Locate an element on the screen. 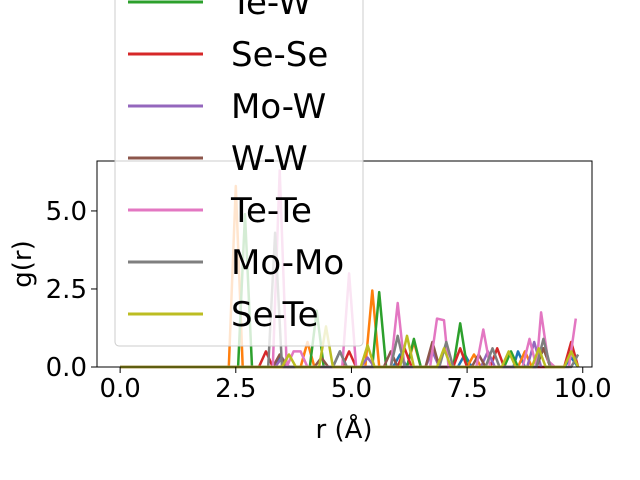 This screenshot has height=480, width=640. x-axis: 0.0 2.5 5.0 7.5 10.0 is located at coordinates (355, 385).